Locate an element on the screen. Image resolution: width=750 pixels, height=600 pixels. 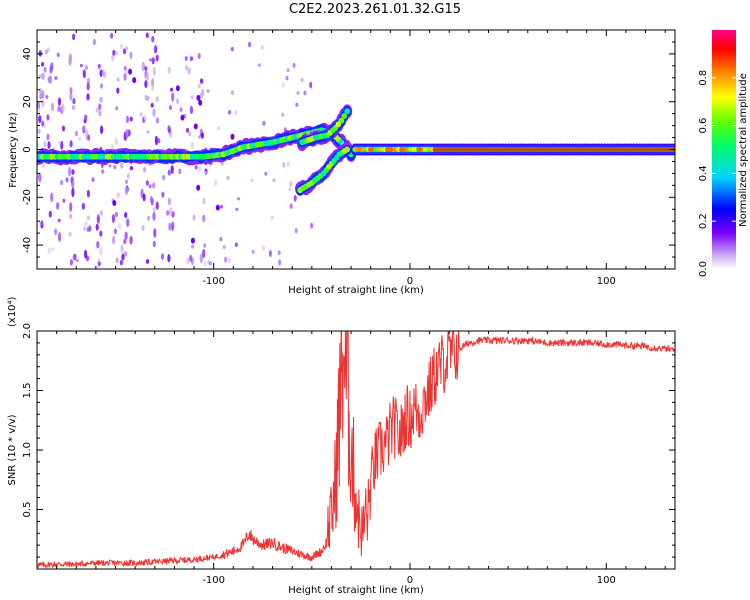
x-tick-label: -100 is located at coordinates (213, 580).